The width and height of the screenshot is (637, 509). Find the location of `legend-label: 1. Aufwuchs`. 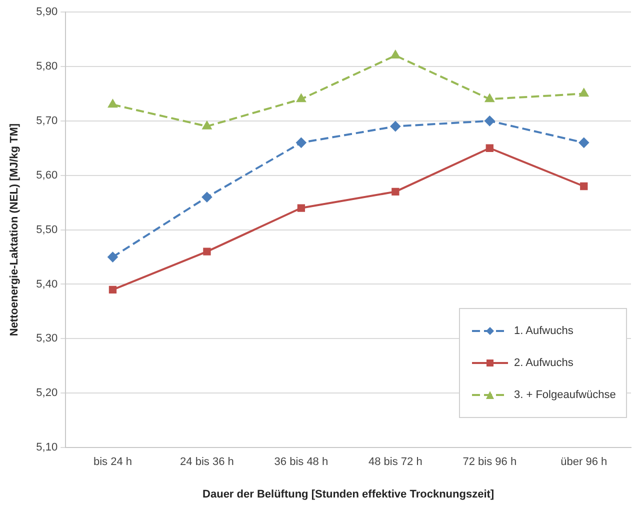

legend-label: 1. Aufwuchs is located at coordinates (544, 330).